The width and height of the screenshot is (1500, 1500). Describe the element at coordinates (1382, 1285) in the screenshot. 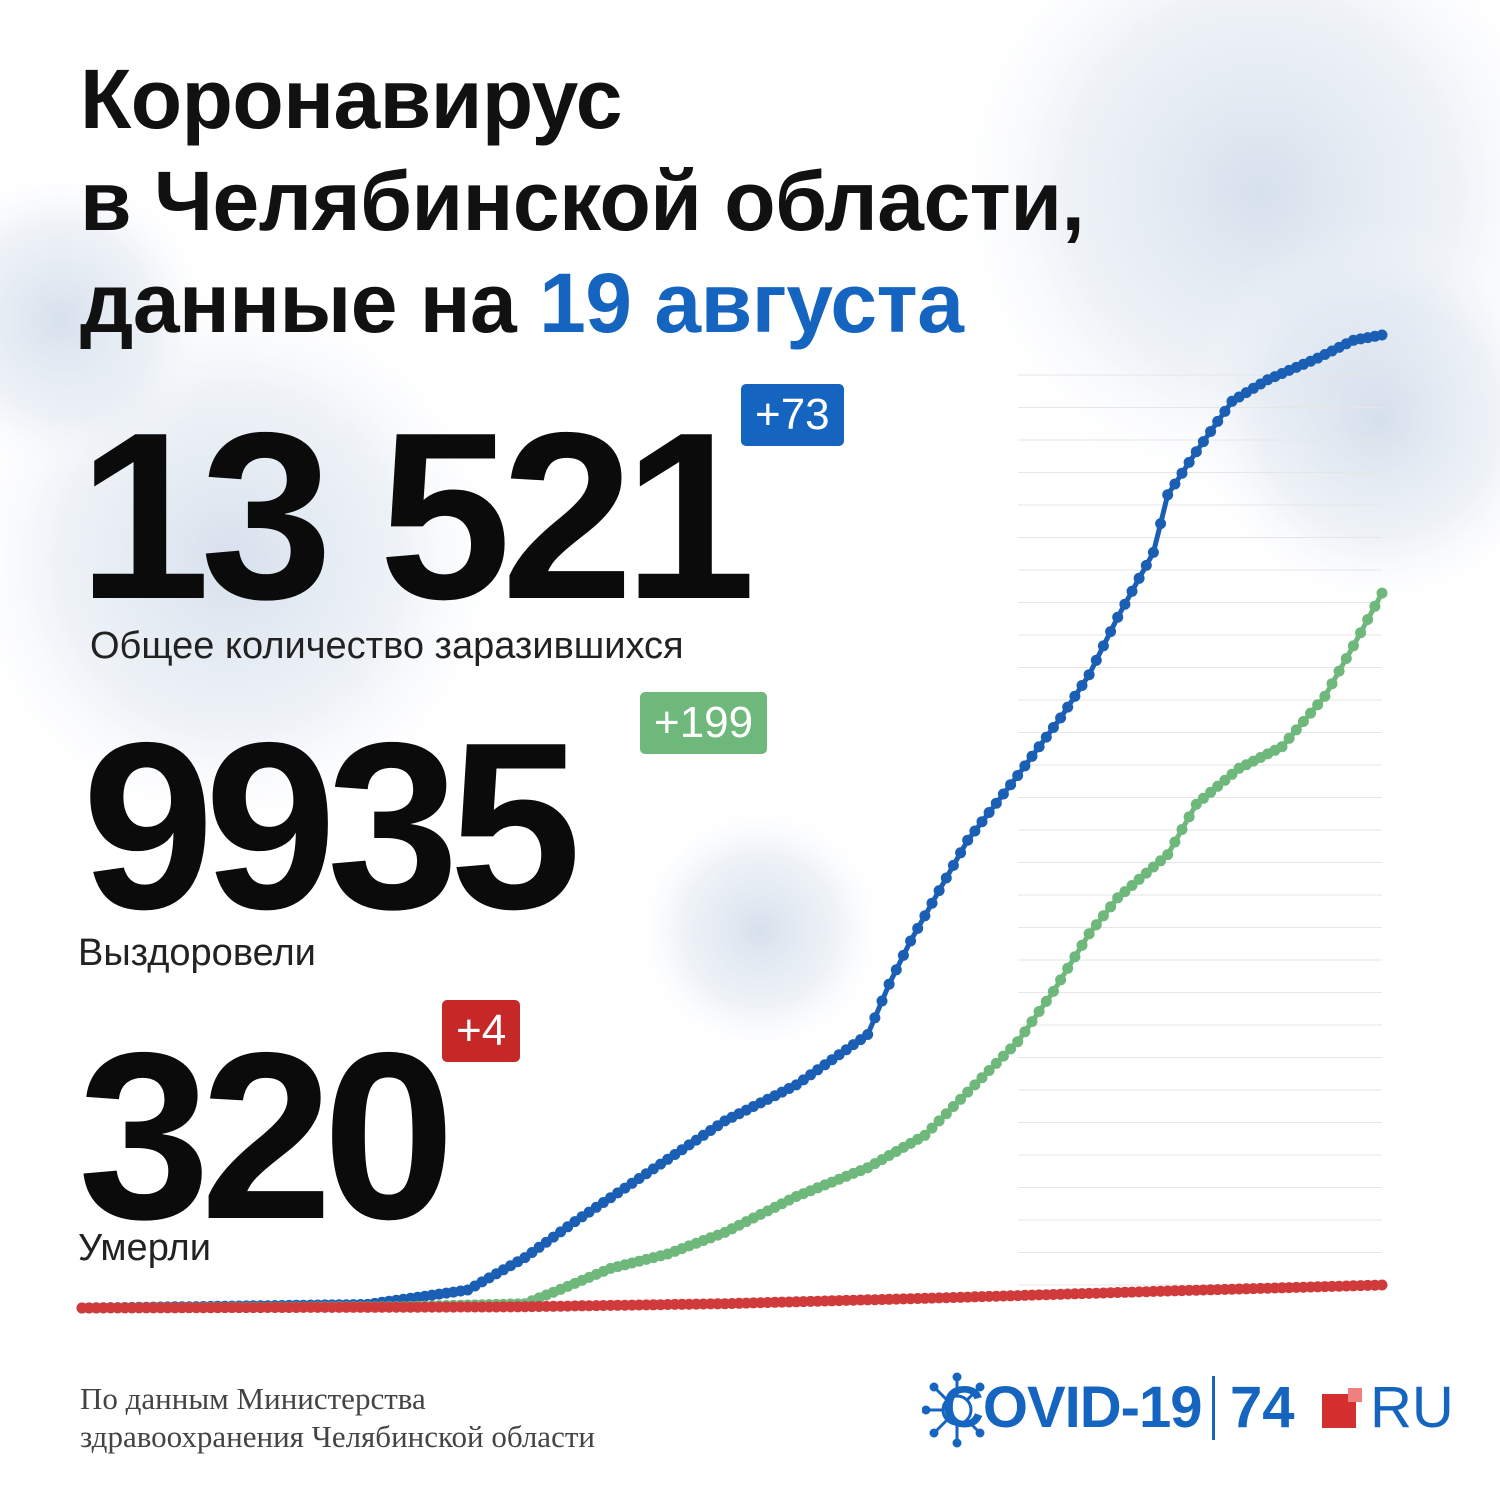

I see `data-point-deaths` at that location.